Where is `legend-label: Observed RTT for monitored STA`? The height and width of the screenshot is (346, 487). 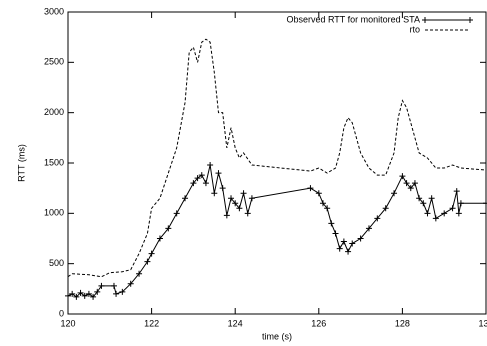 legend-label: Observed RTT for monitored STA is located at coordinates (353, 19).